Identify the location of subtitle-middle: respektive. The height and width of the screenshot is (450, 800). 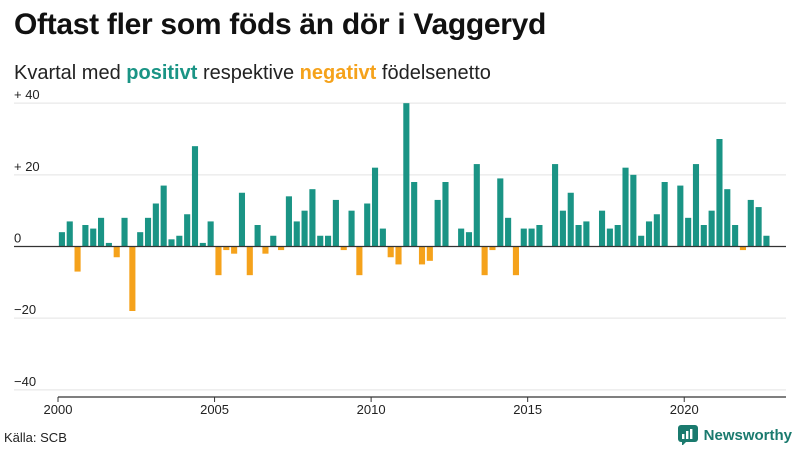
(248, 73).